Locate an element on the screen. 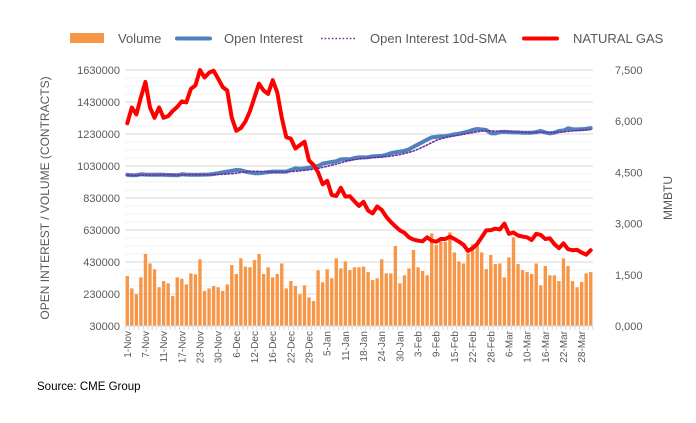  y2-tick-label: 7,500 is located at coordinates (629, 71).